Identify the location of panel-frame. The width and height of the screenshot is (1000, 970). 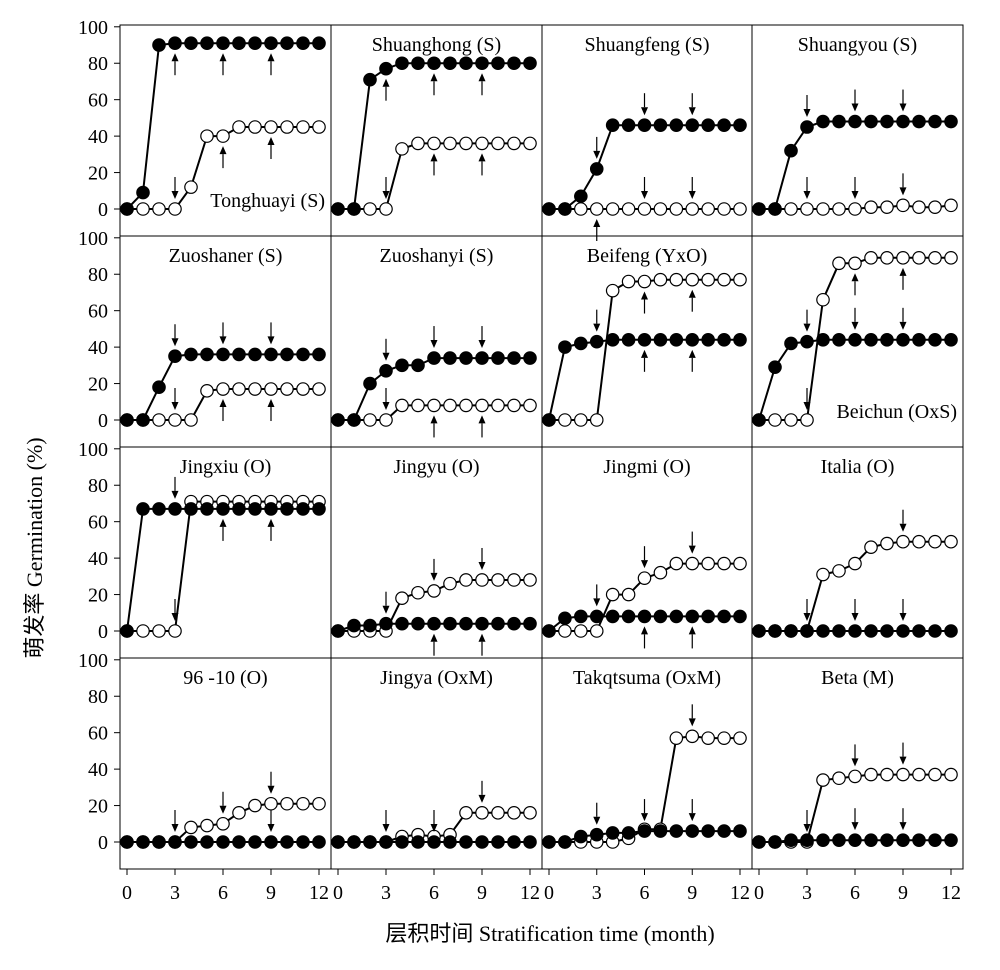
(436, 130).